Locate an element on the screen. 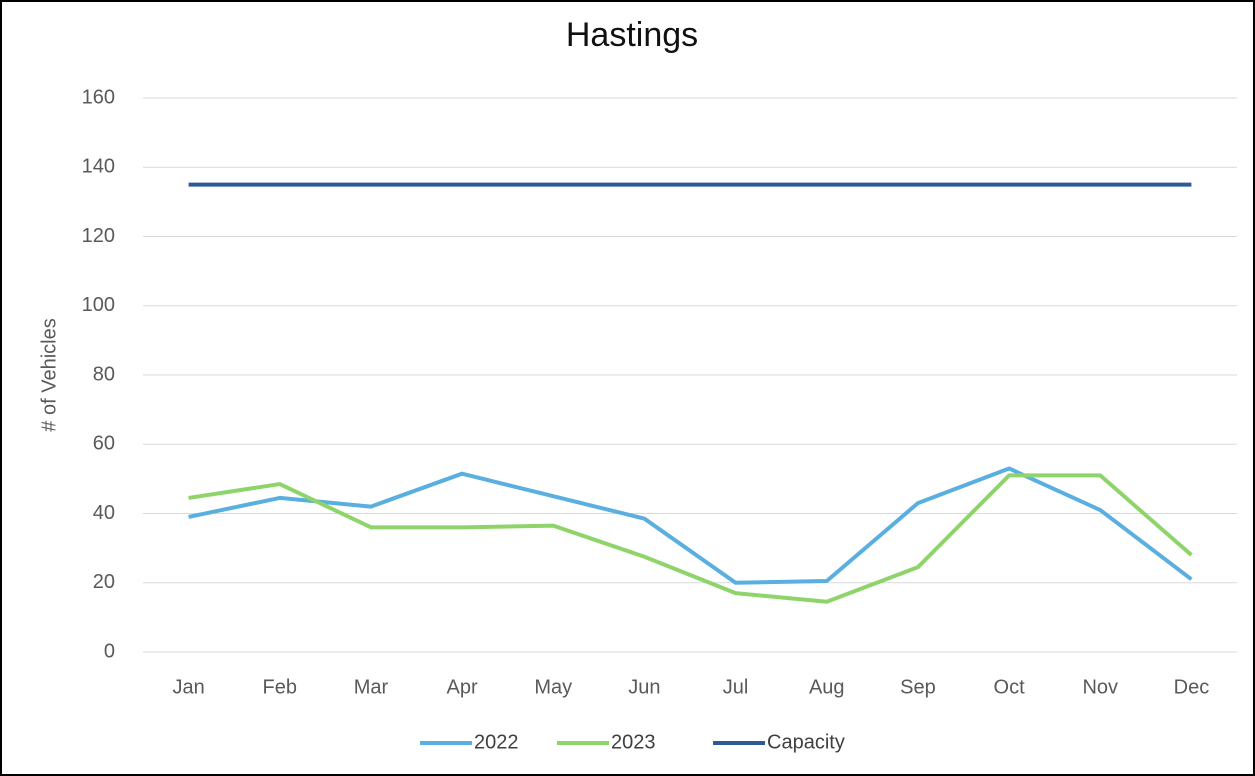  y-tick-label: 40 is located at coordinates (104, 513).